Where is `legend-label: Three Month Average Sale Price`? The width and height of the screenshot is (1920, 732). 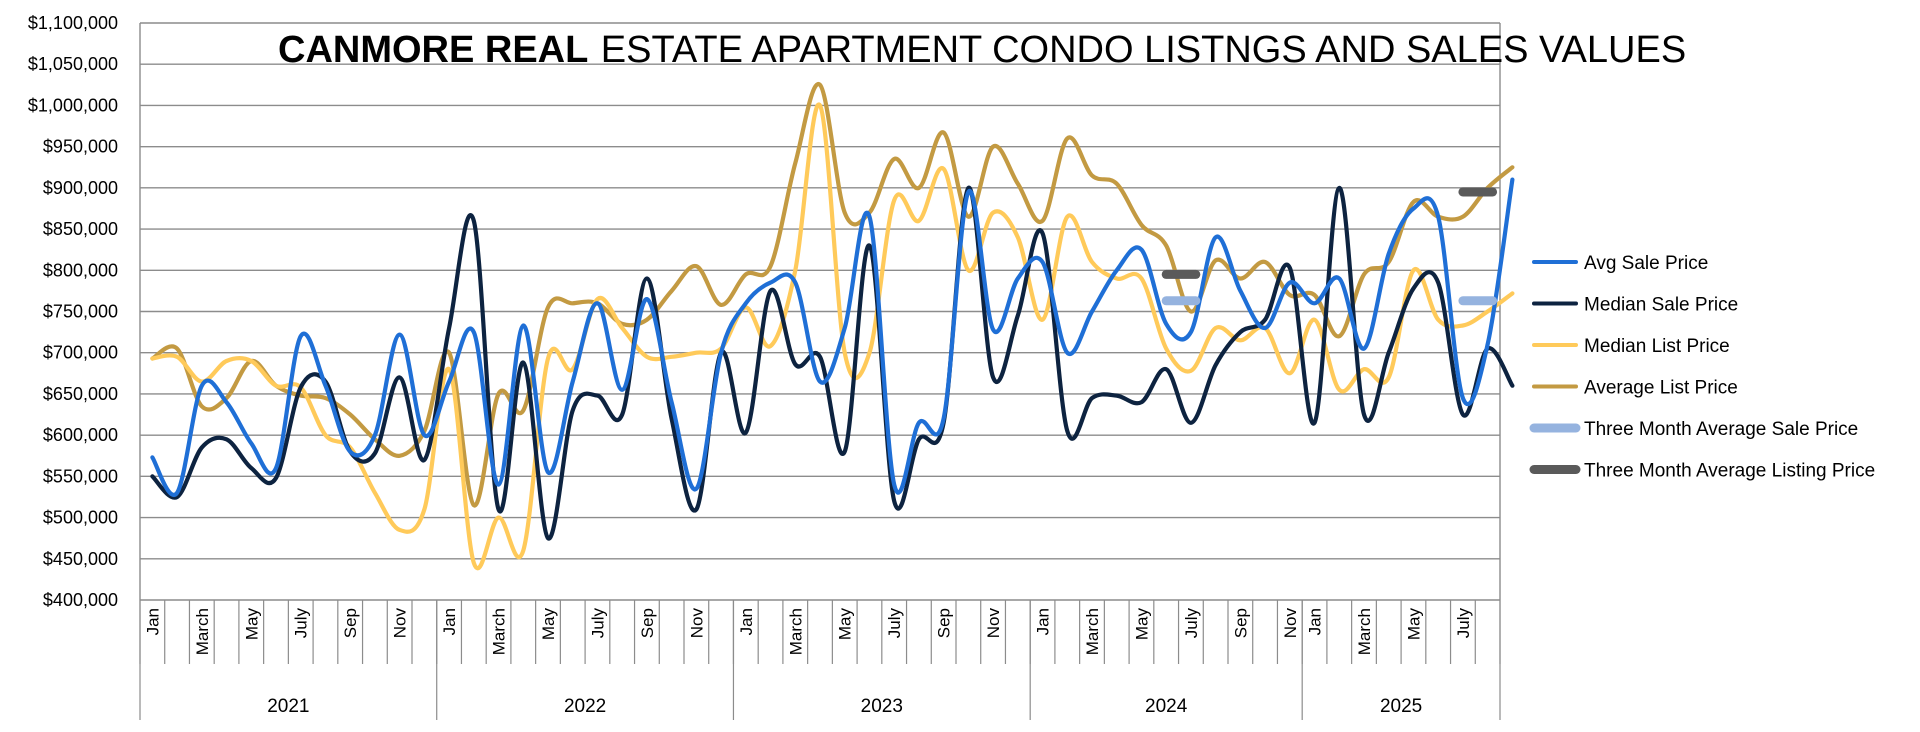
legend-label: Three Month Average Sale Price is located at coordinates (1721, 429).